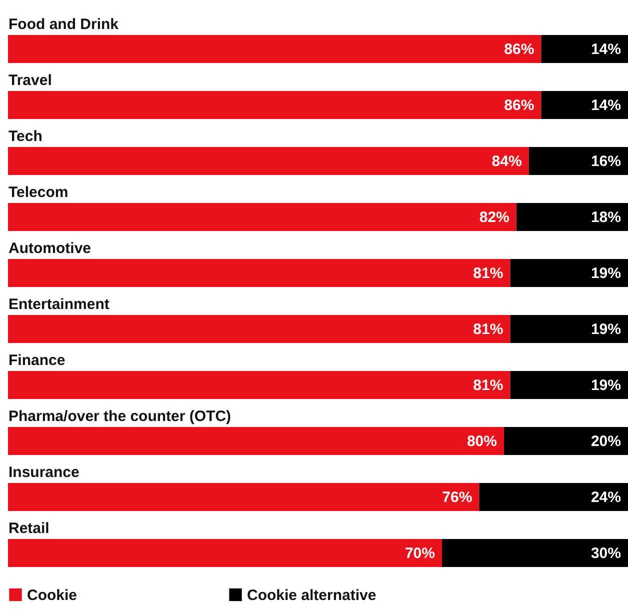 Image resolution: width=628 pixels, height=613 pixels. I want to click on data-label: 80%, so click(481, 441).